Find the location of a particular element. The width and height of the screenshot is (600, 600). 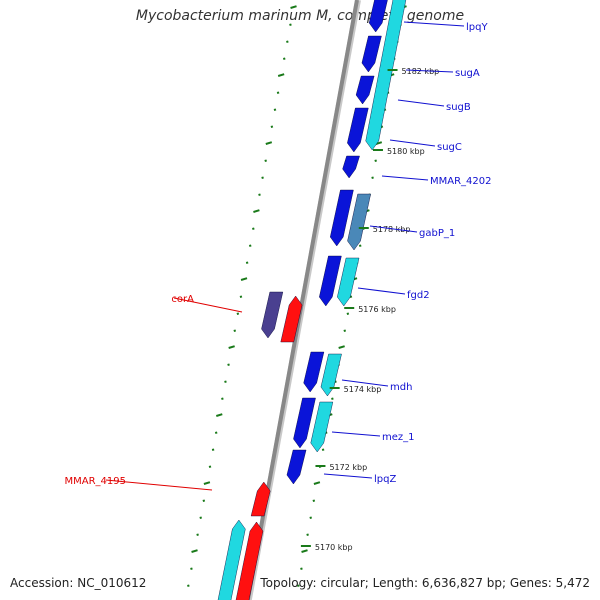

gene-arrow-cora-partner is located at coordinates (272, 315).